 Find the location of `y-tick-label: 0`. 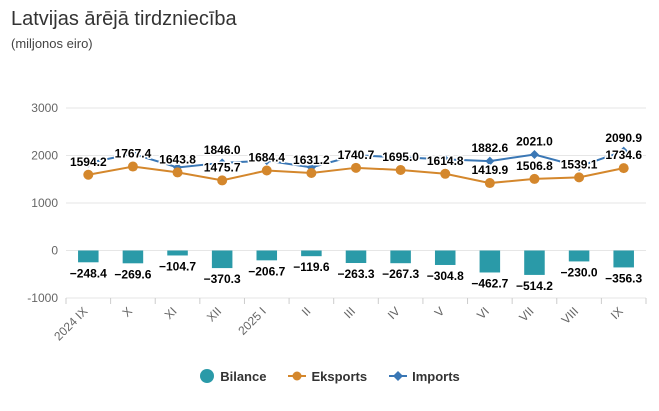

y-tick-label: 0 is located at coordinates (54, 251).